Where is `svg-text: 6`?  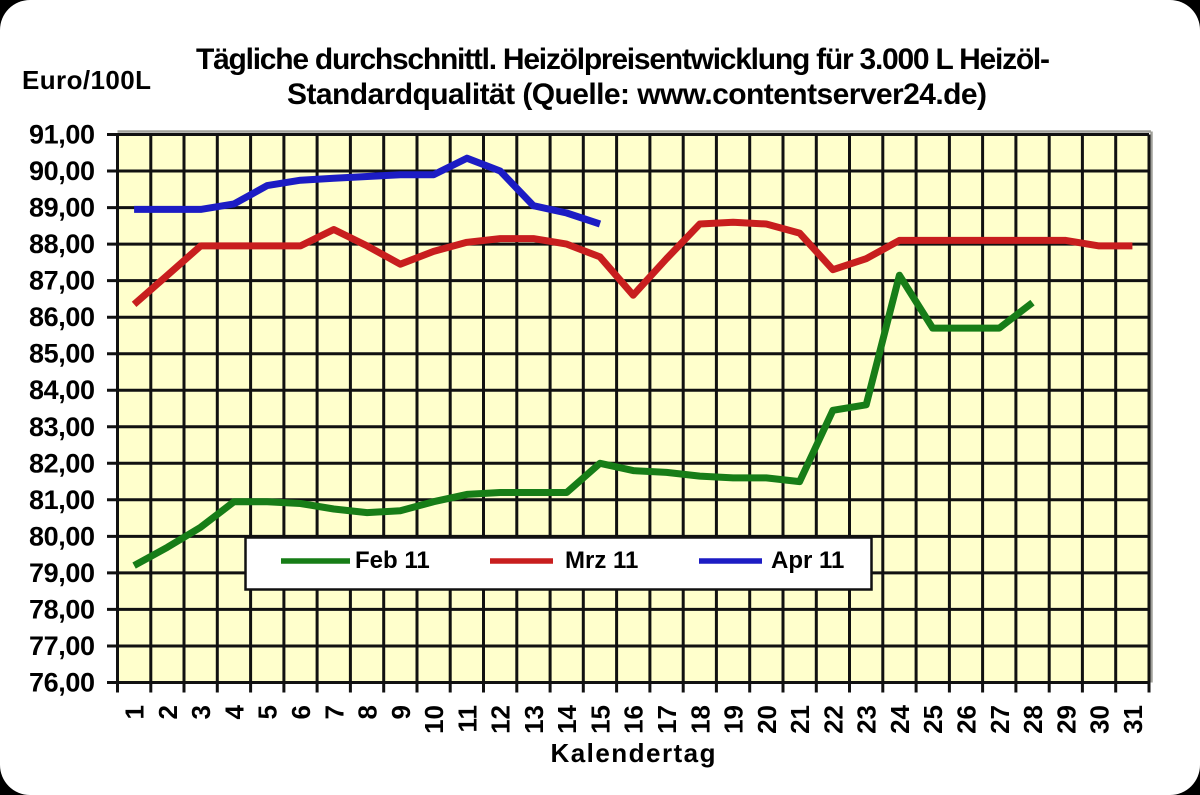 svg-text: 6 is located at coordinates (301, 712).